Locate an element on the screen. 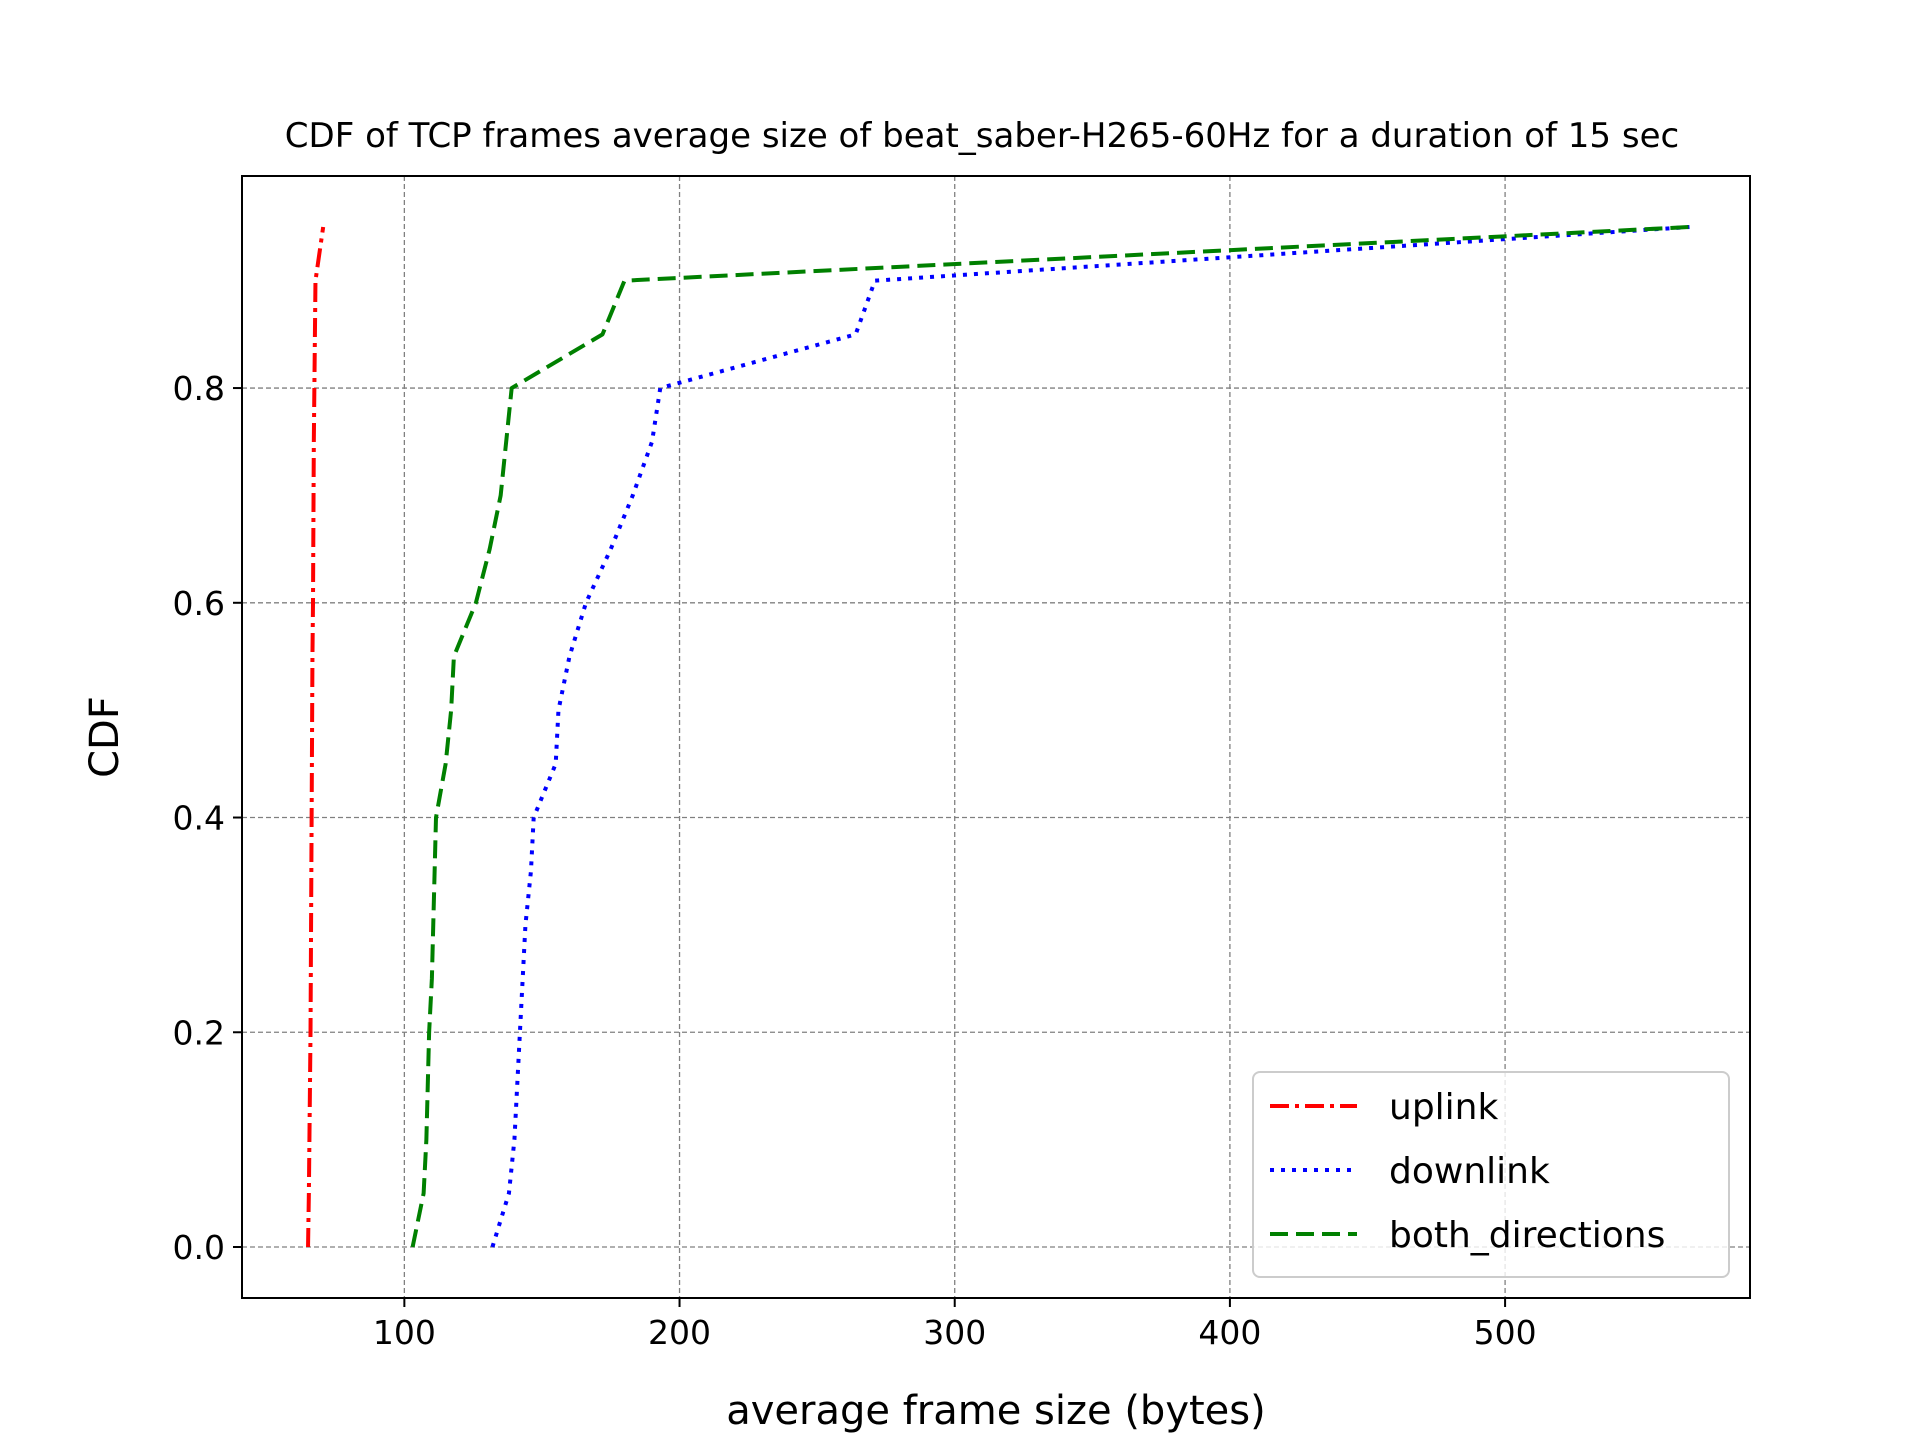 This screenshot has width=1920, height=1445. y-tick-label: 0.0 is located at coordinates (199, 1247).